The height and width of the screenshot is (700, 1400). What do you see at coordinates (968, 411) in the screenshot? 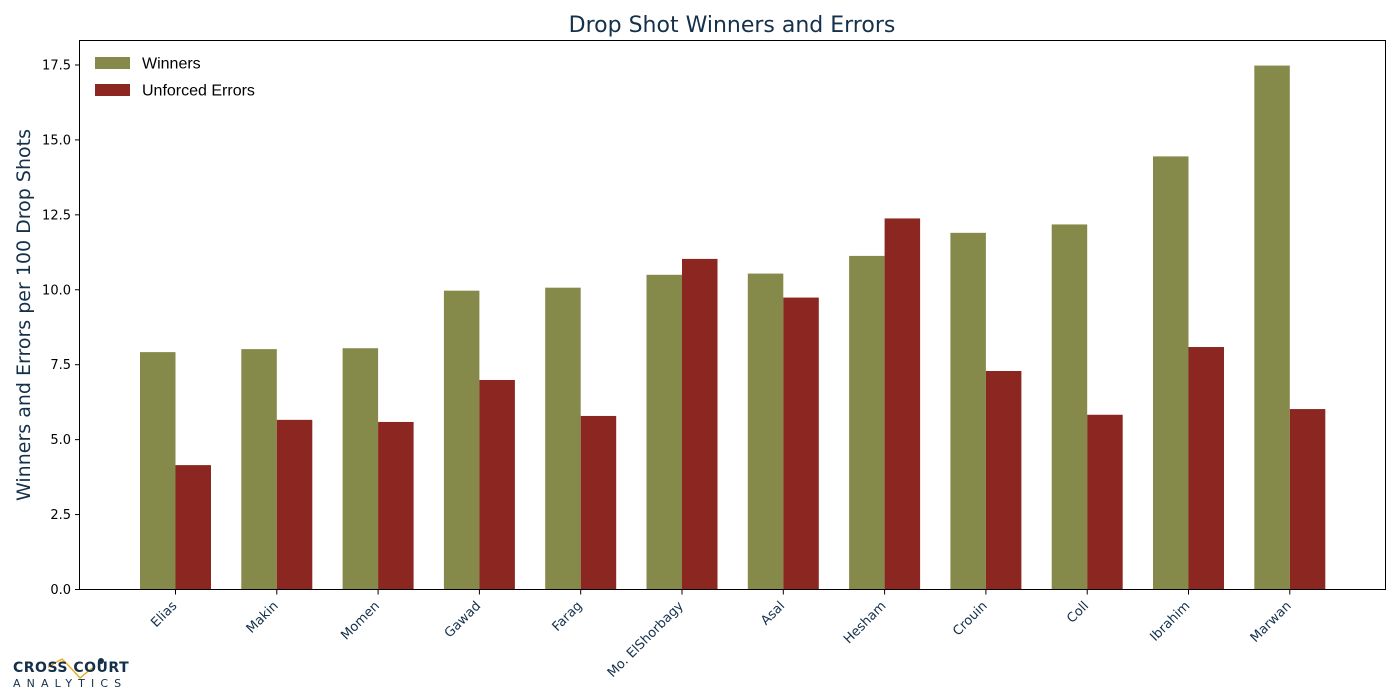
I see `bar-winners-crouin` at bounding box center [968, 411].